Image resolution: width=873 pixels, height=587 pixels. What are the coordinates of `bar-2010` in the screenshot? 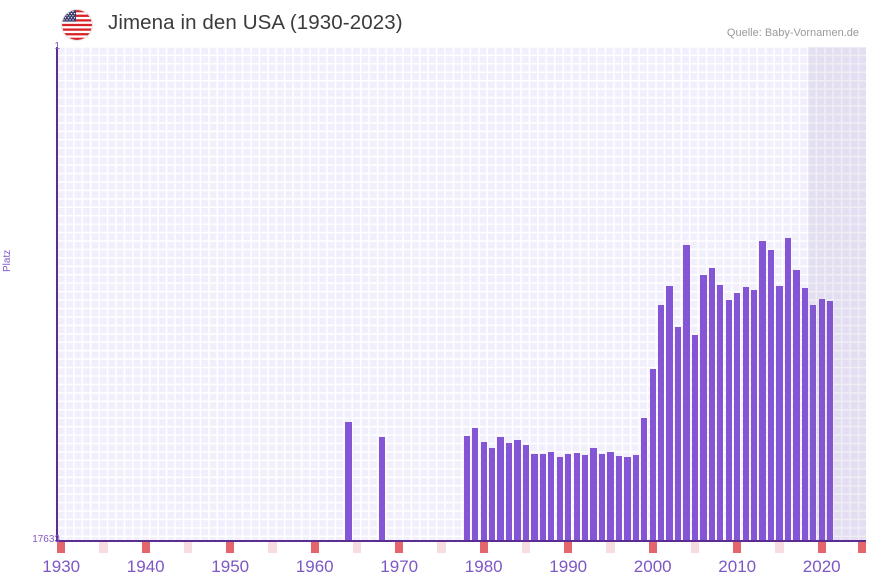 It's located at (737, 416).